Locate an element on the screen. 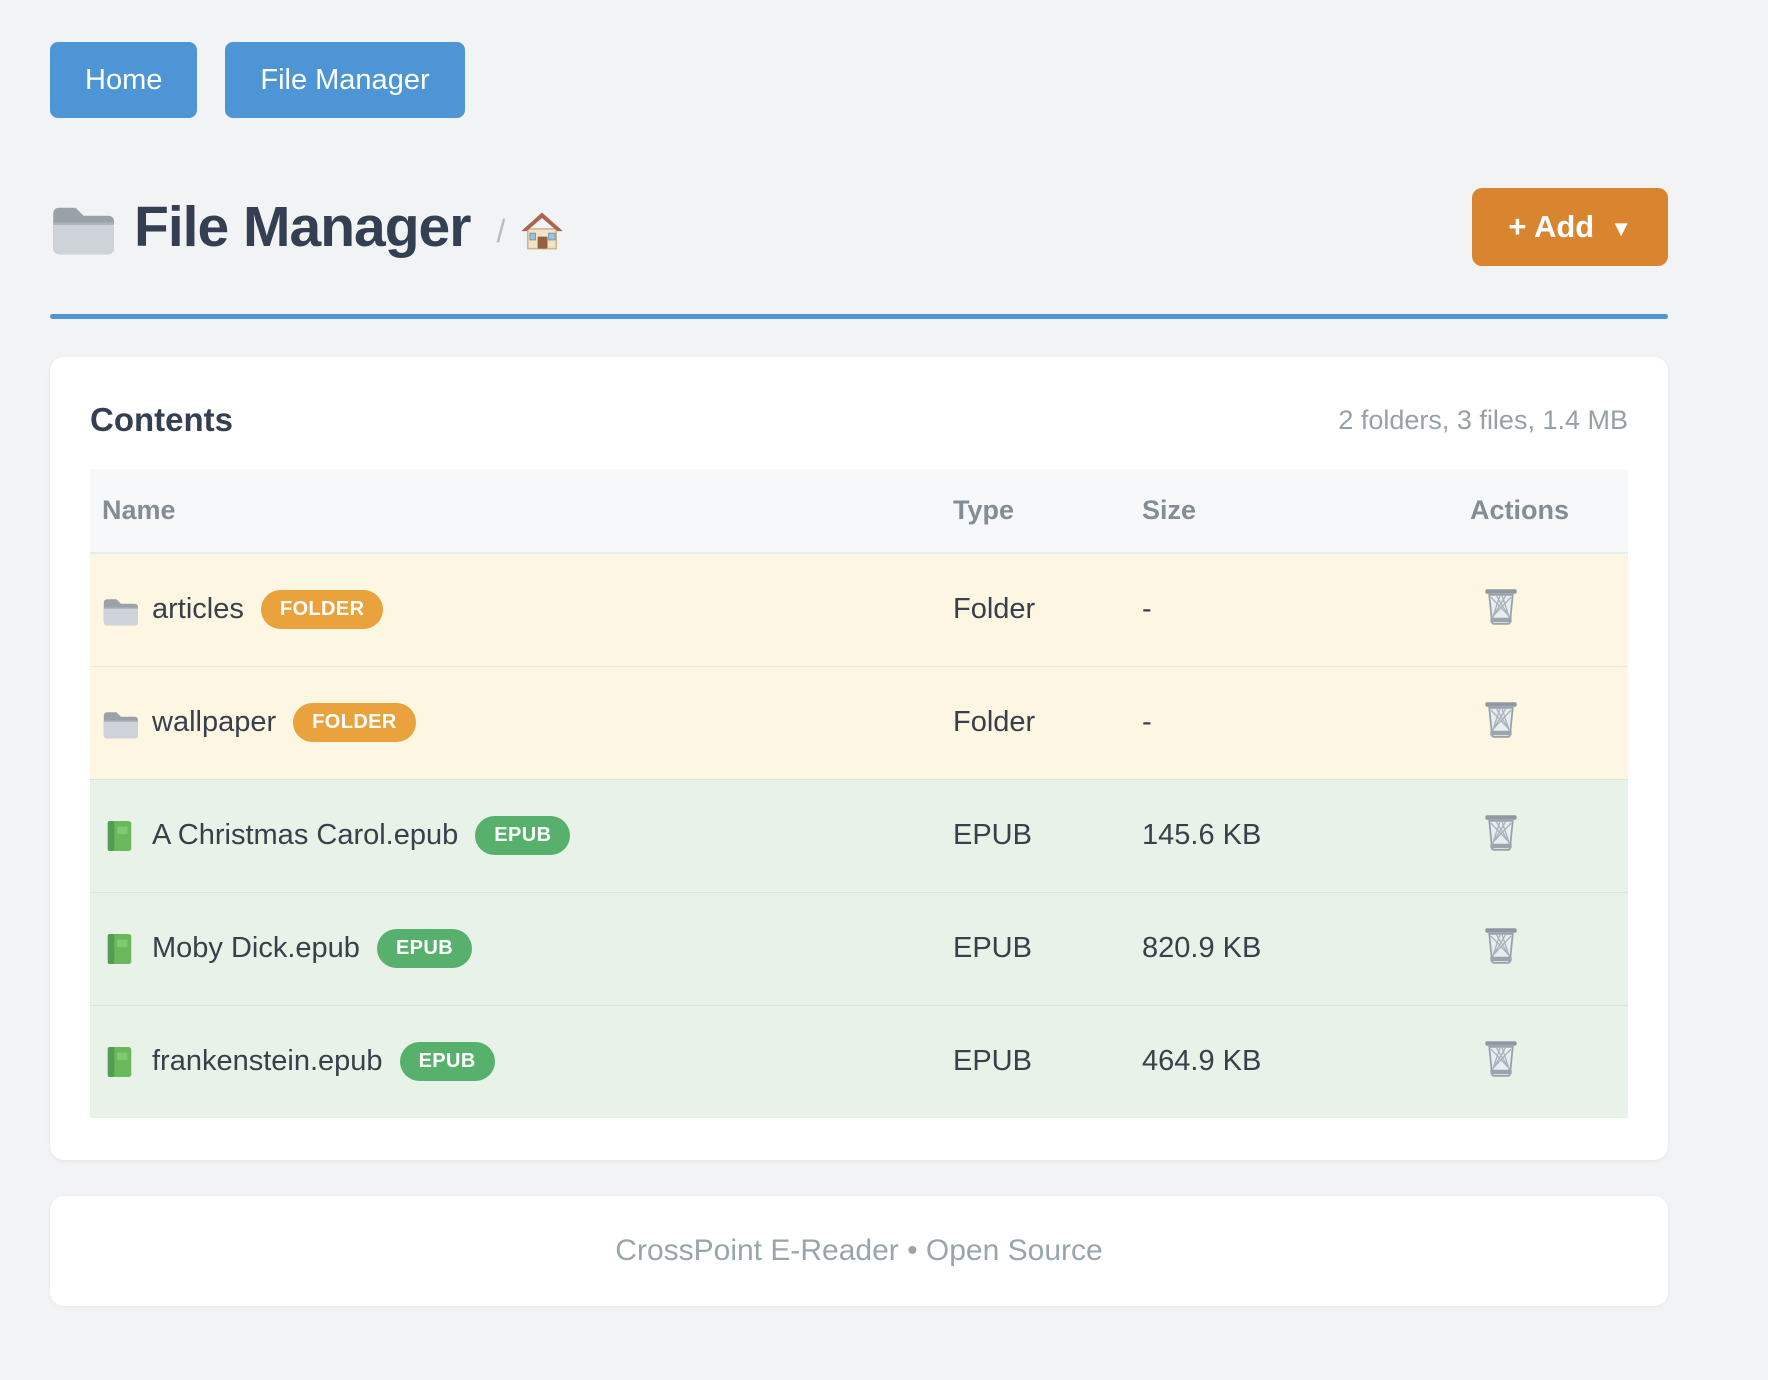  entry-name: A Christmas Carol.epub is located at coordinates (305, 835).